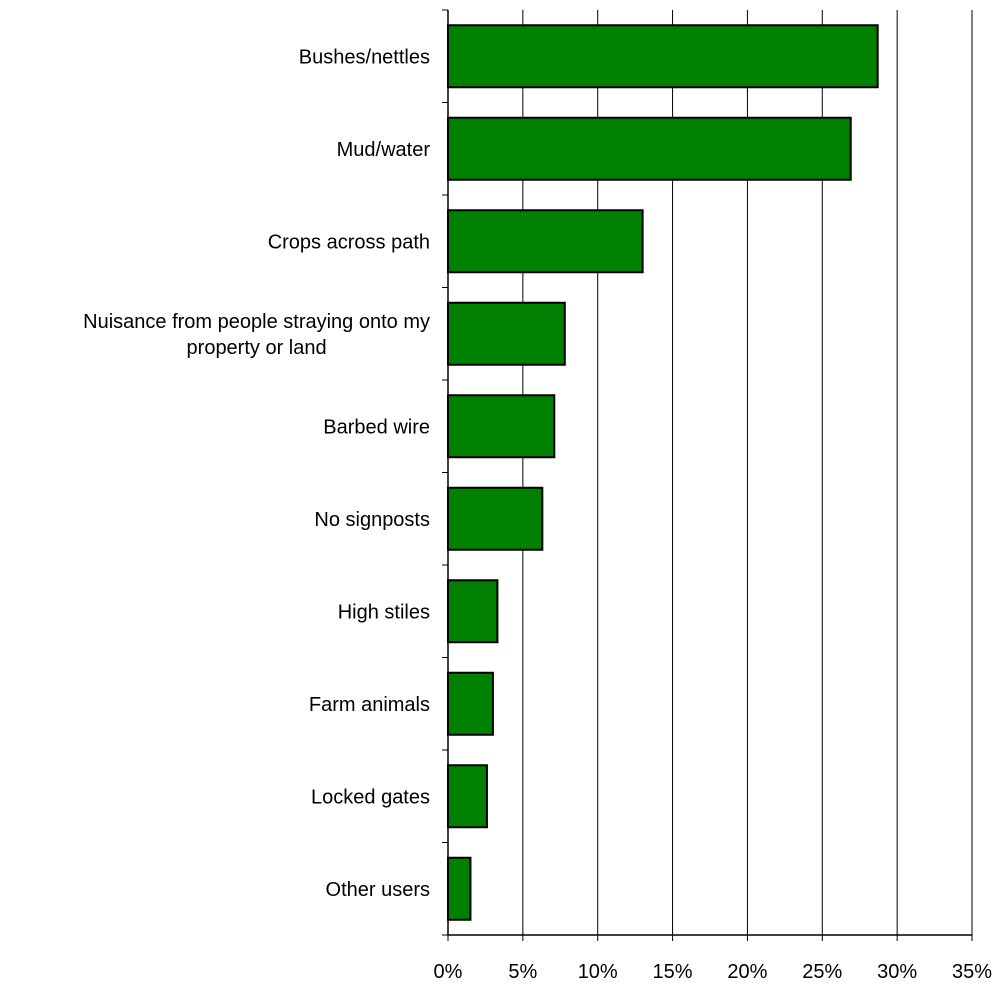 Image resolution: width=1001 pixels, height=985 pixels. What do you see at coordinates (673, 972) in the screenshot?
I see `x-tick-label-3: 15%` at bounding box center [673, 972].